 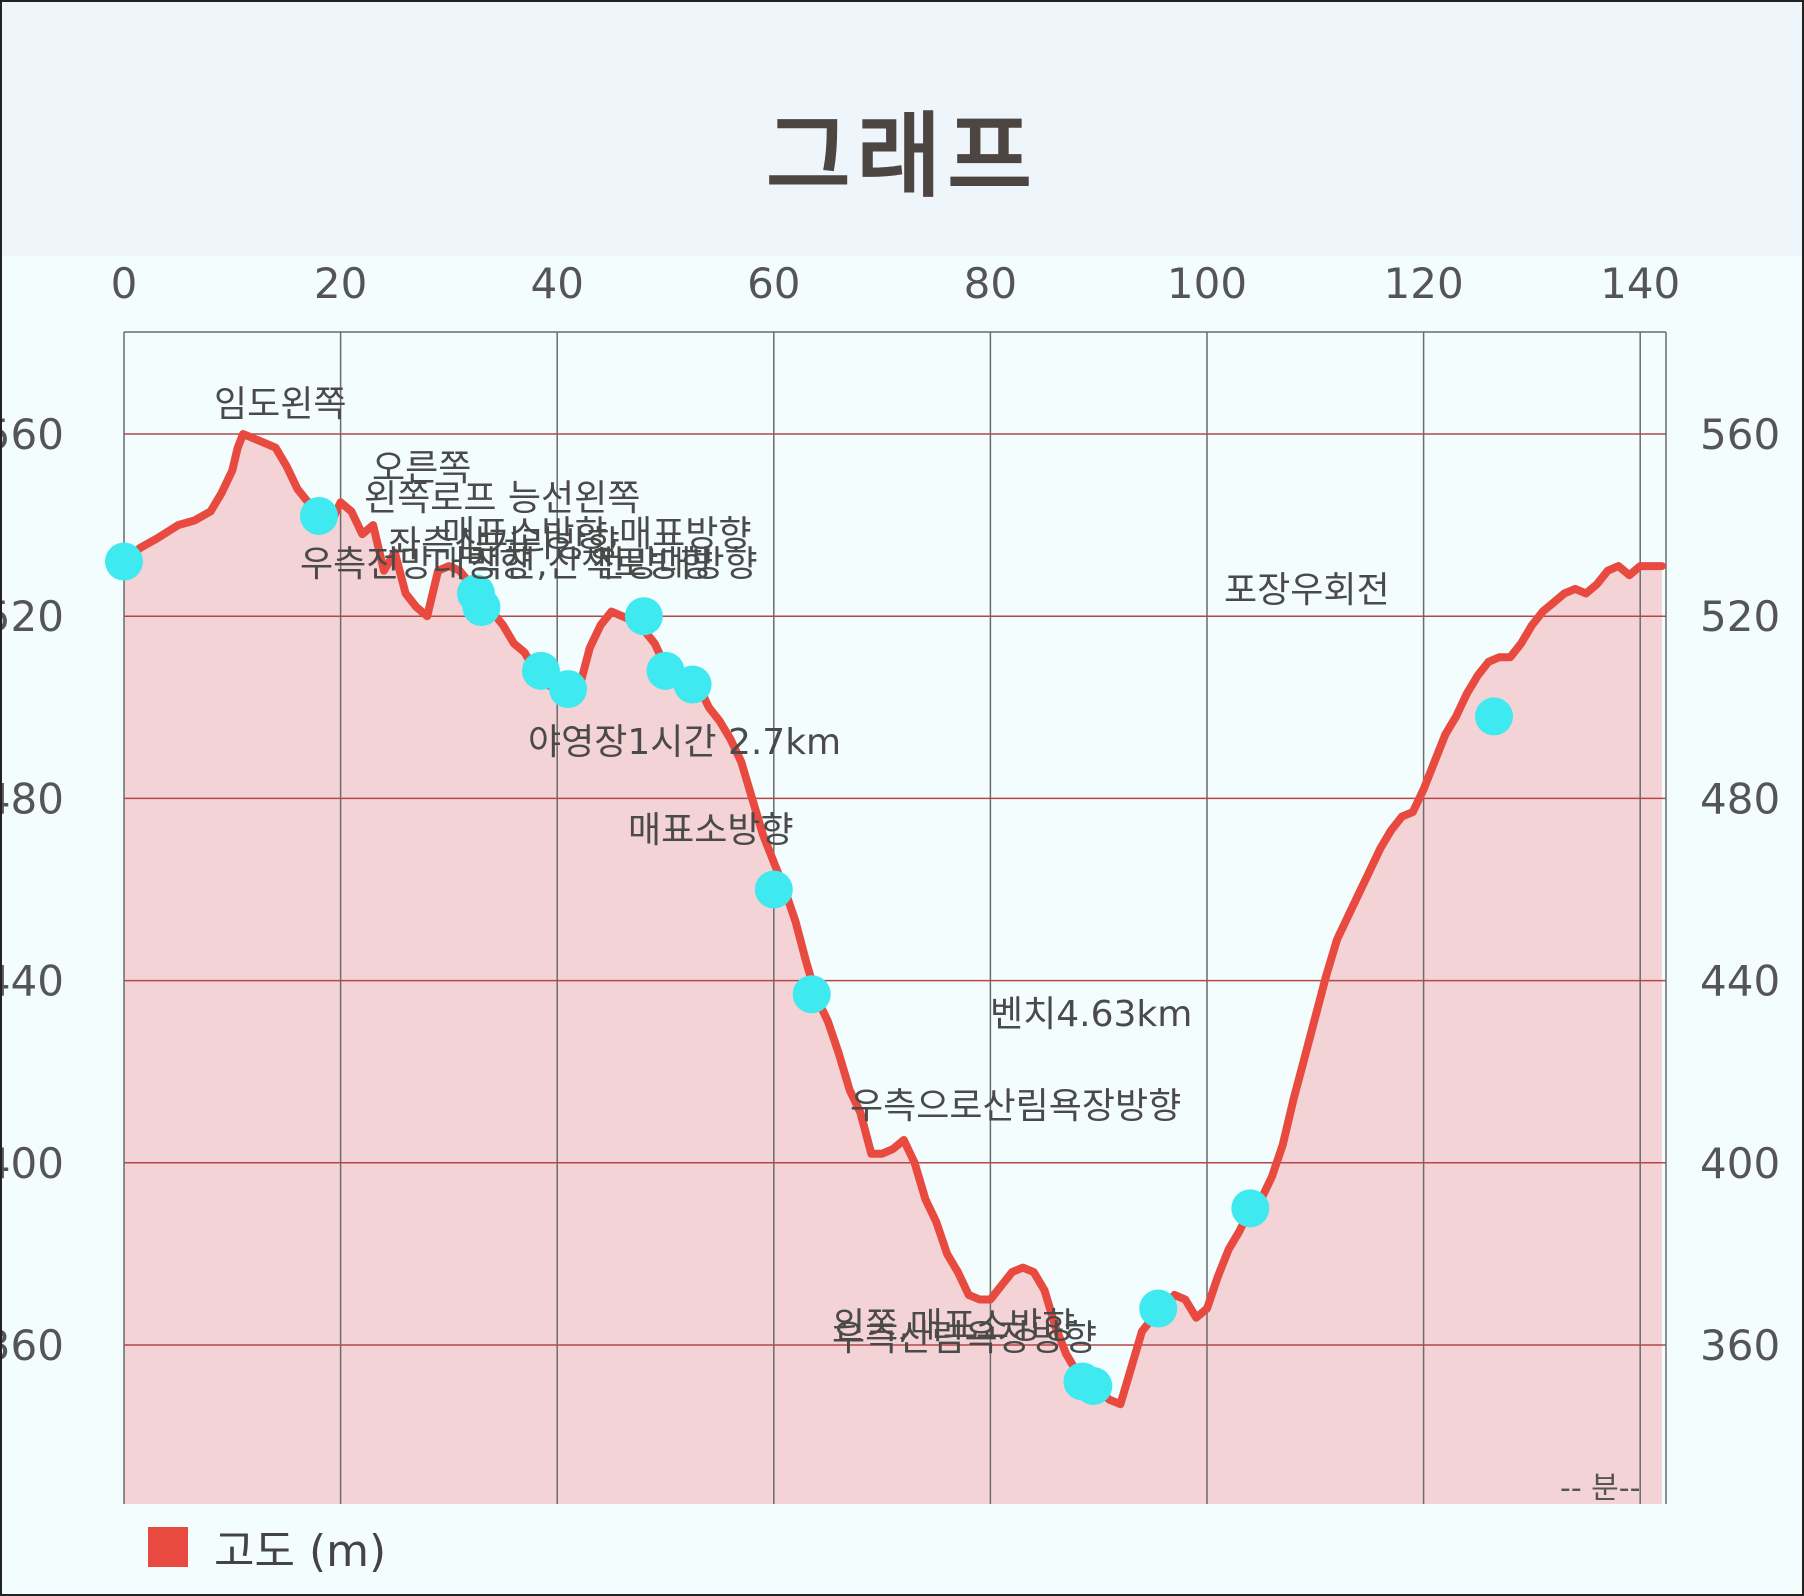 I want to click on y-tick-label-right-520: 520, so click(x=1740, y=616).